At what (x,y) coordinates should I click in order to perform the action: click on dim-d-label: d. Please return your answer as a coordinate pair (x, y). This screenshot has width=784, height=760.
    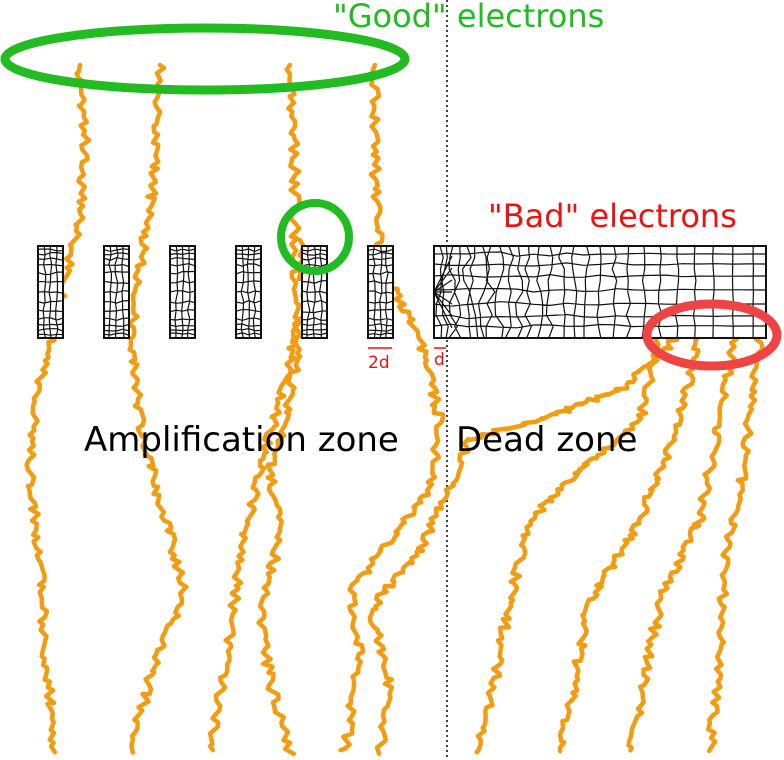
    Looking at the image, I should click on (439, 360).